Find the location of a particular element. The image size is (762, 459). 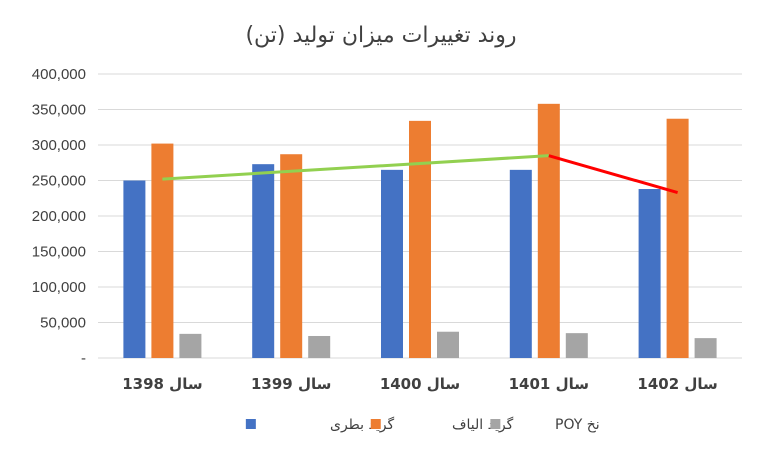

trendlines is located at coordinates (420, 174).